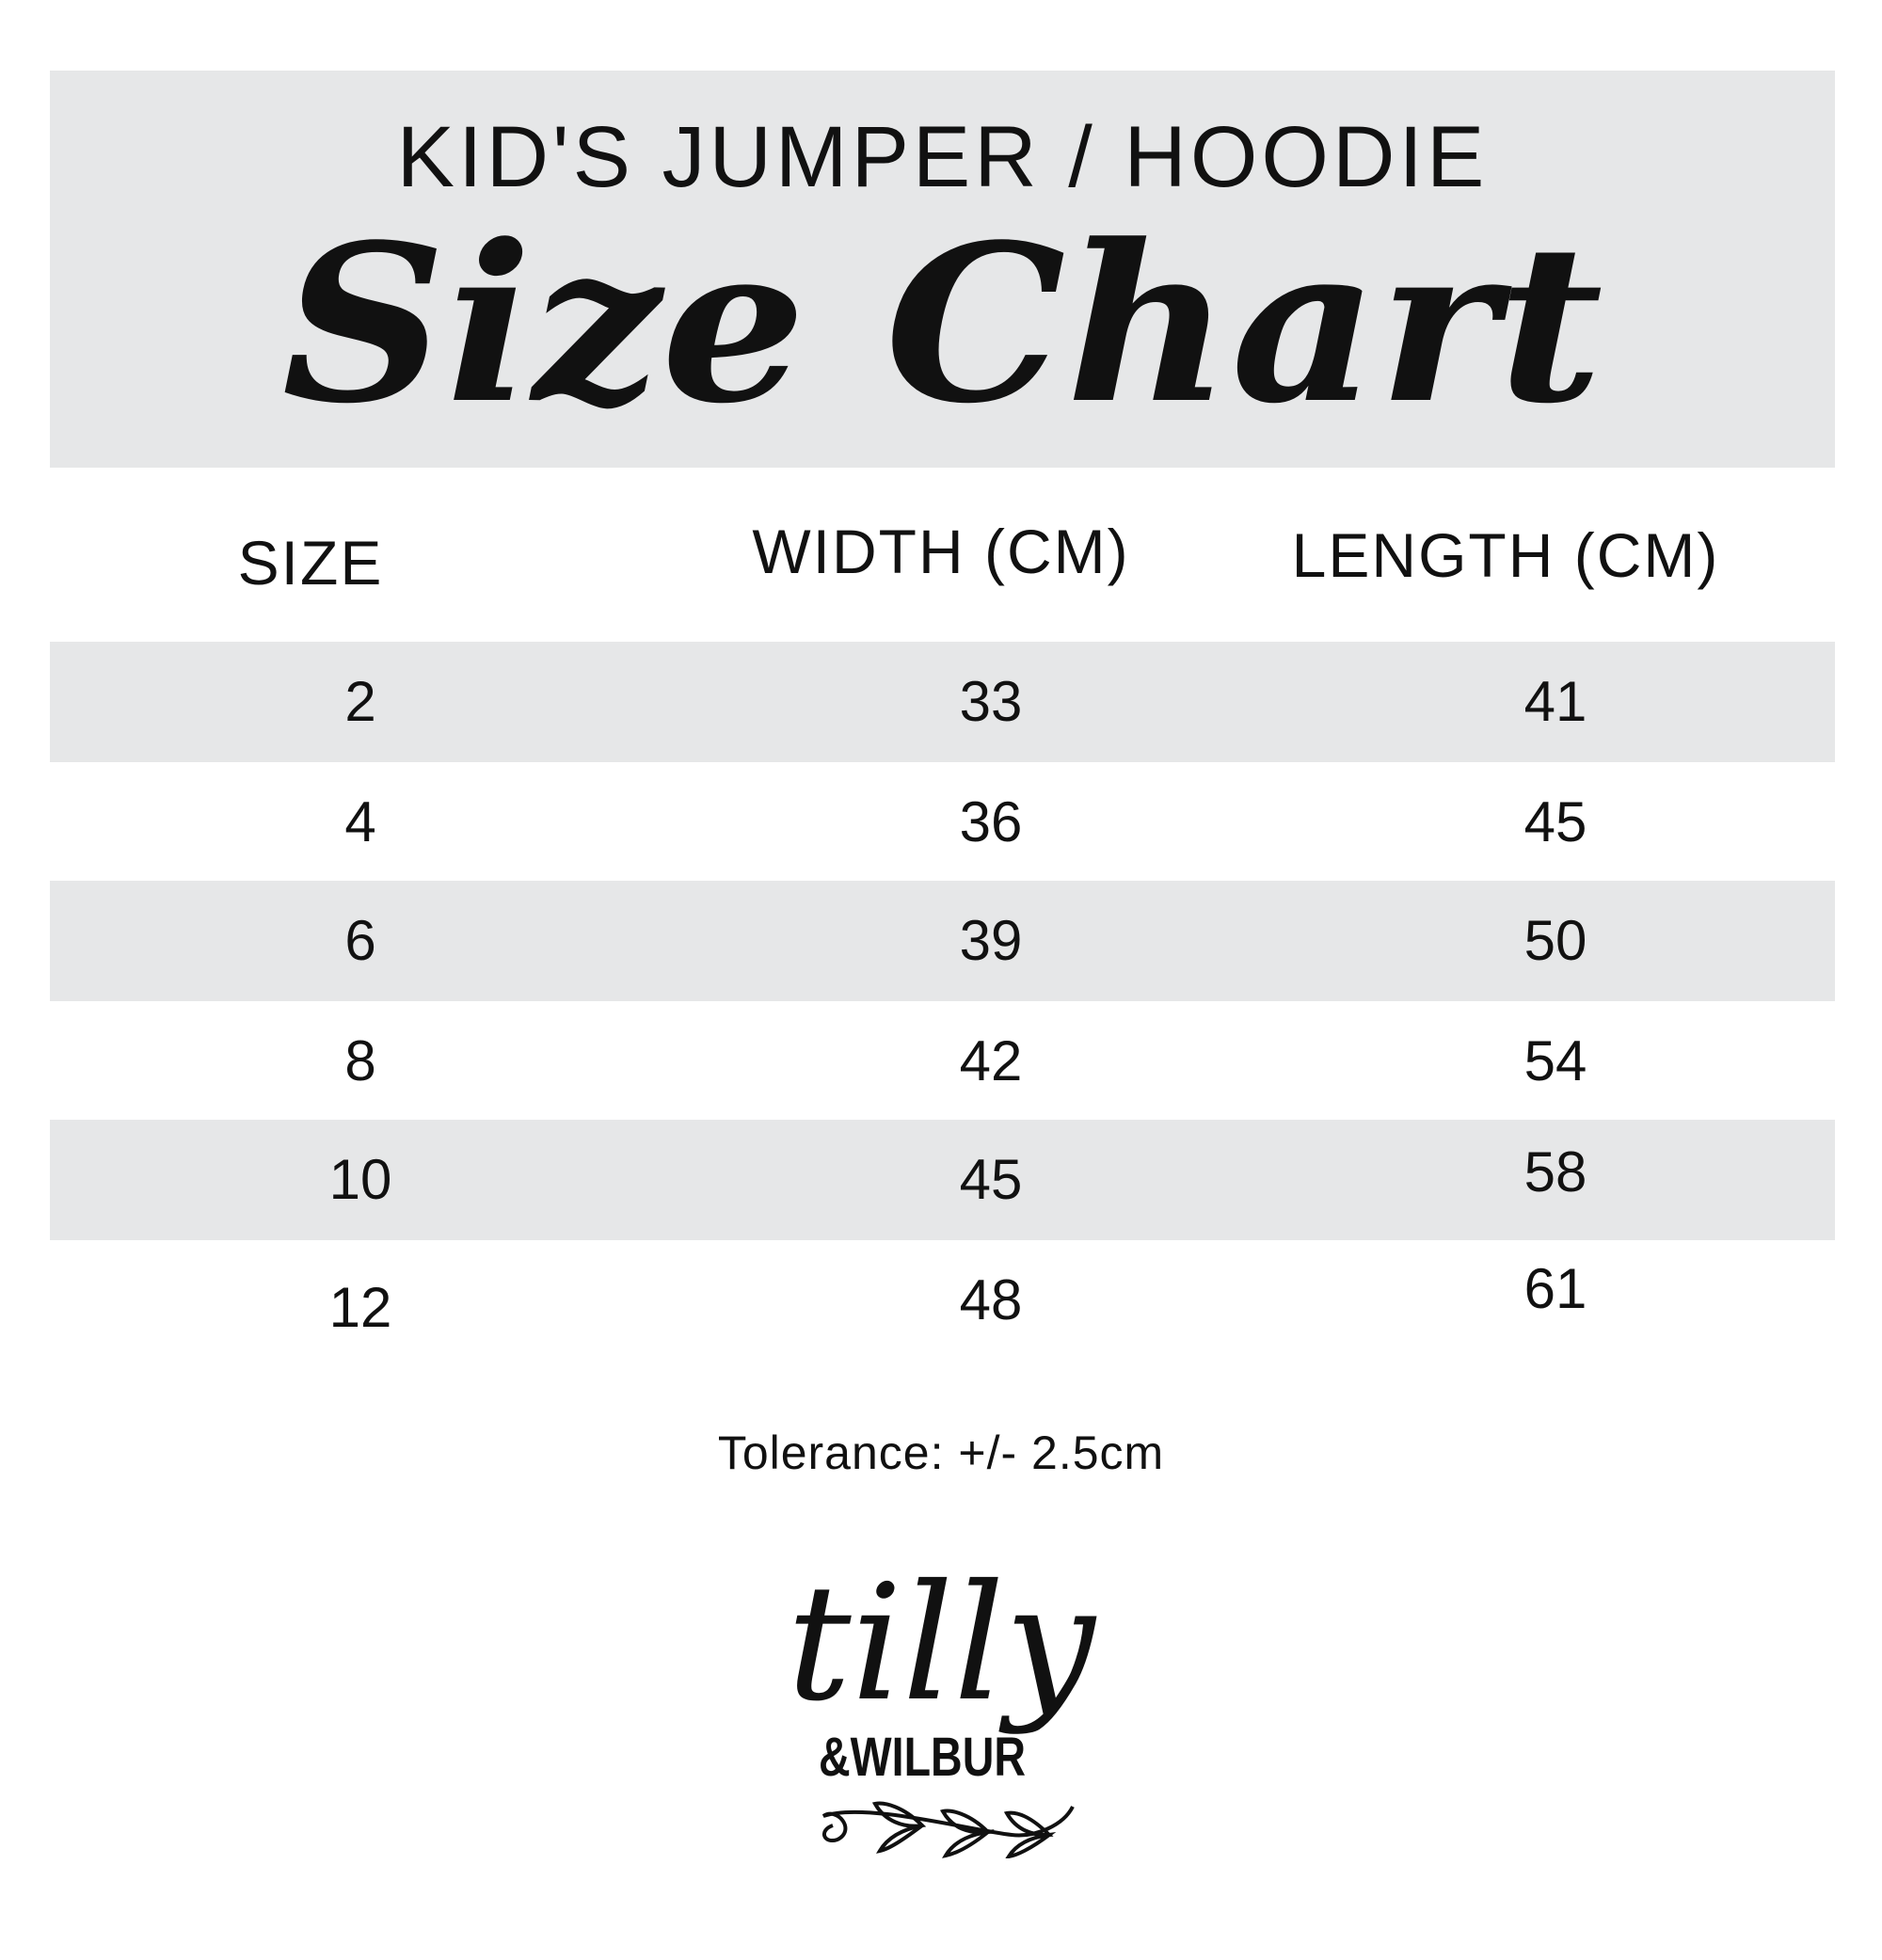 The width and height of the screenshot is (1882, 1960). I want to click on size-cell: 10, so click(360, 1179).